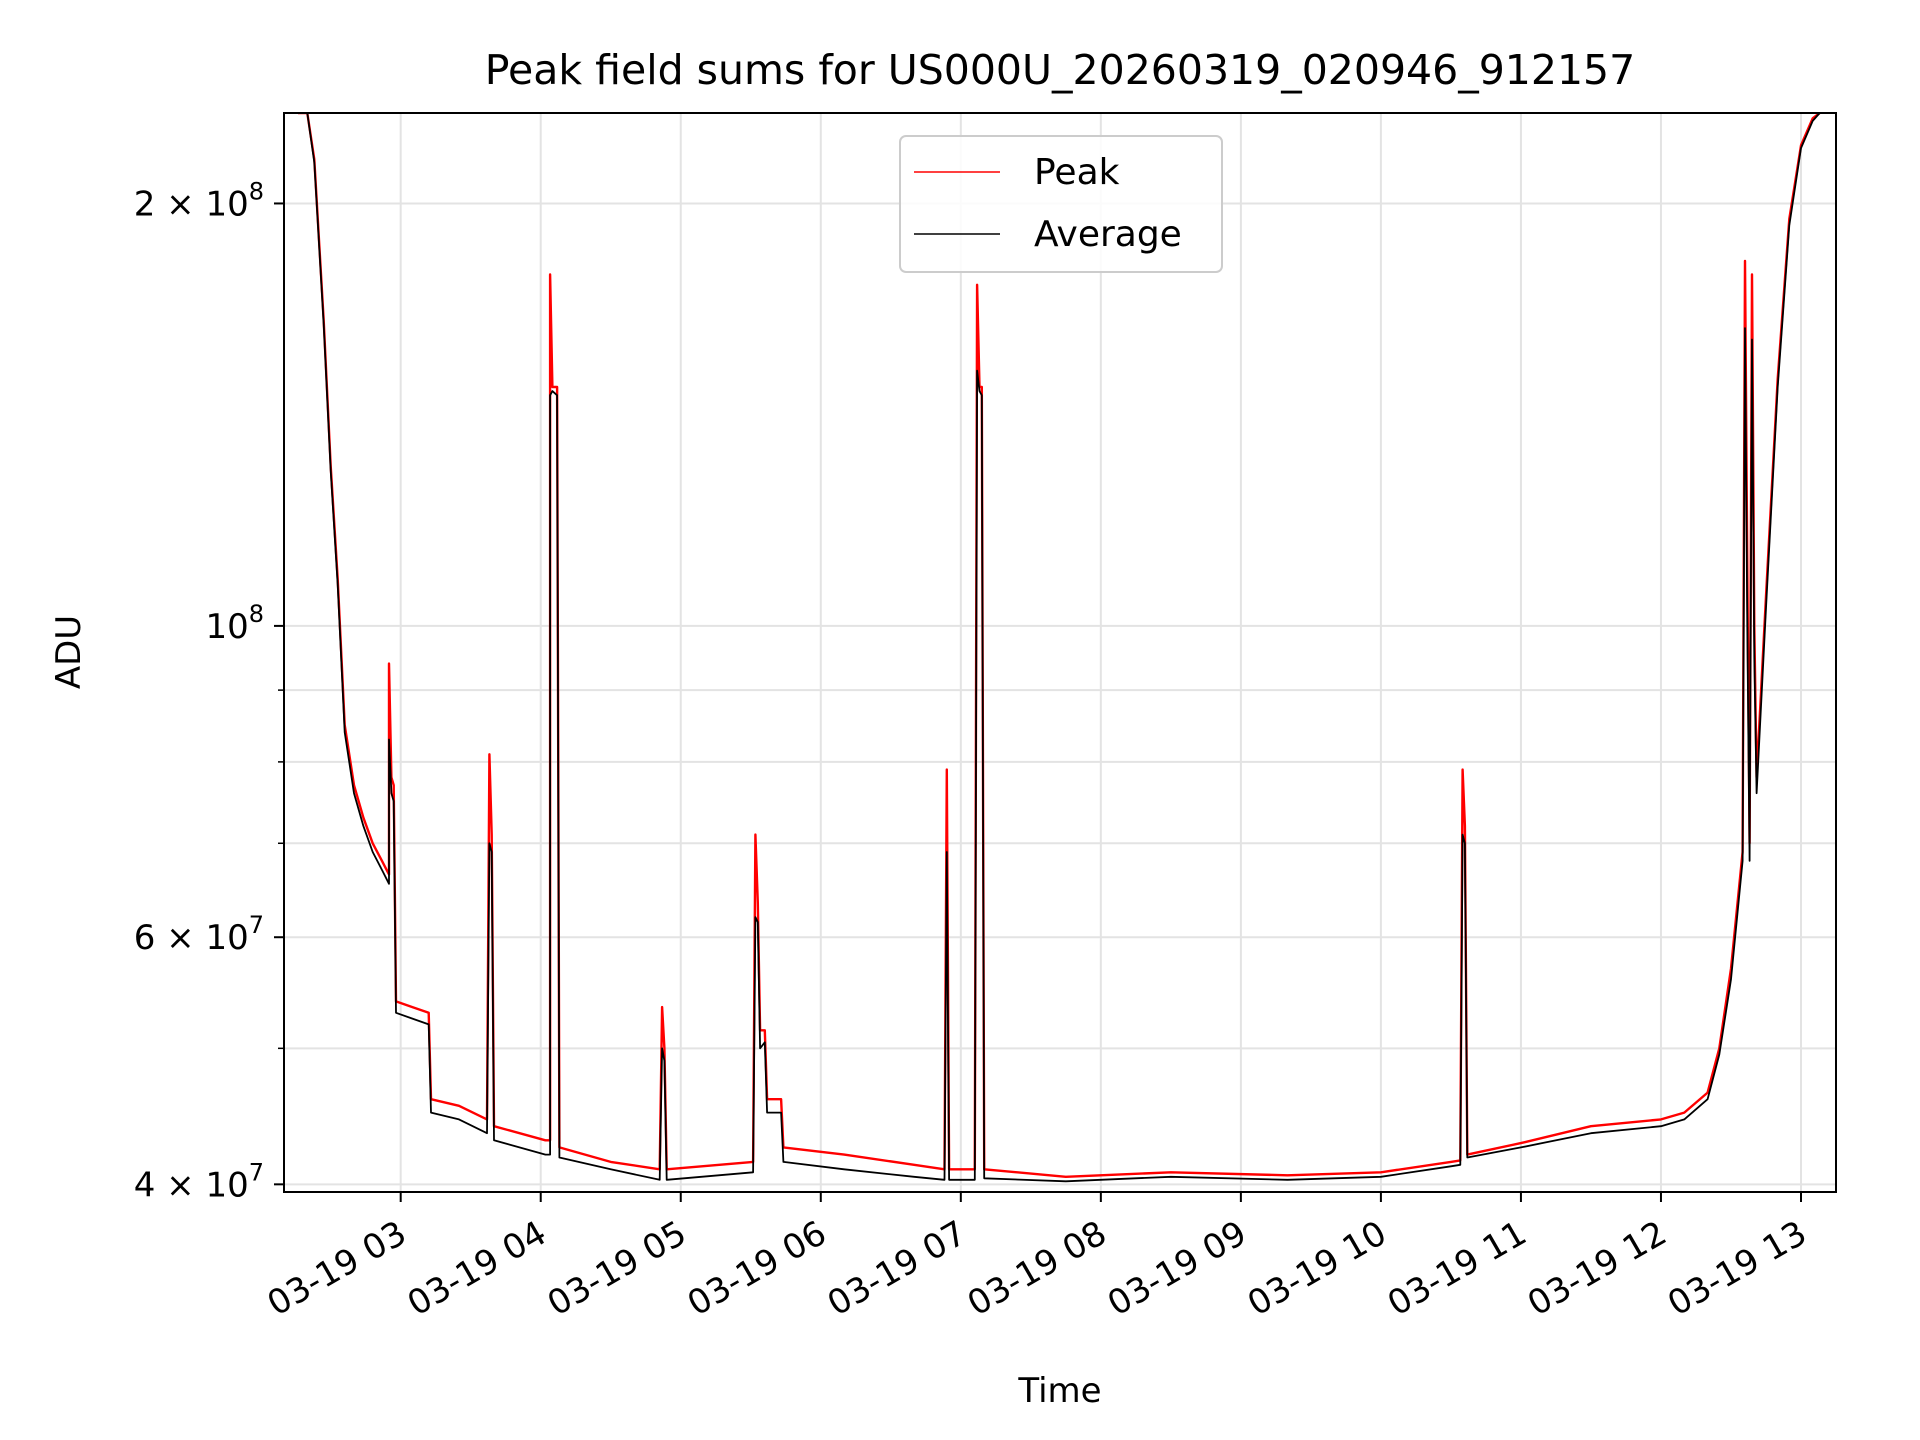 The image size is (1920, 1440). I want to click on legend-box, so click(1061, 204).